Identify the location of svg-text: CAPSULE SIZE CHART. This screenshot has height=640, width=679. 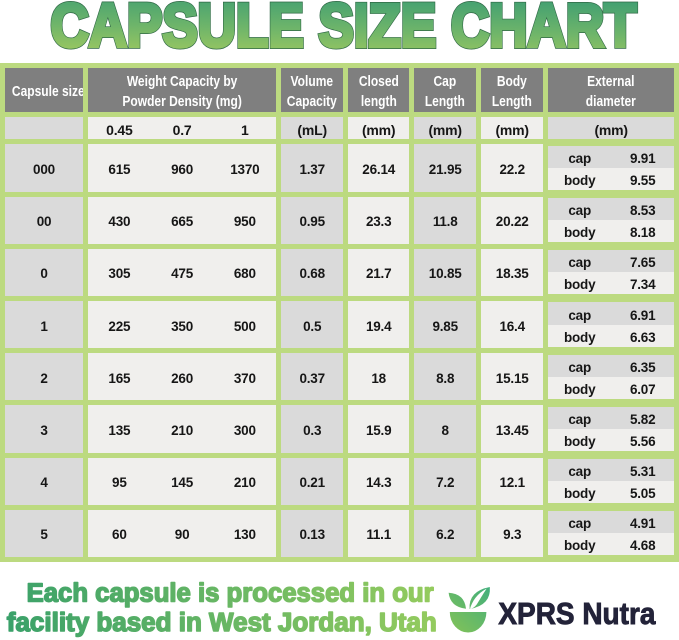
(344, 30).